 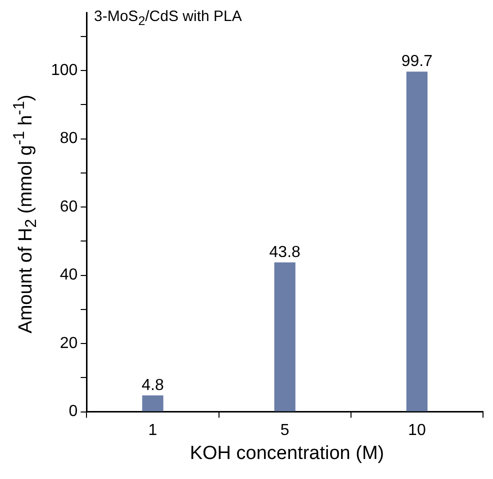 I want to click on x-axis-title: KOH concentration (M), so click(x=287, y=454).